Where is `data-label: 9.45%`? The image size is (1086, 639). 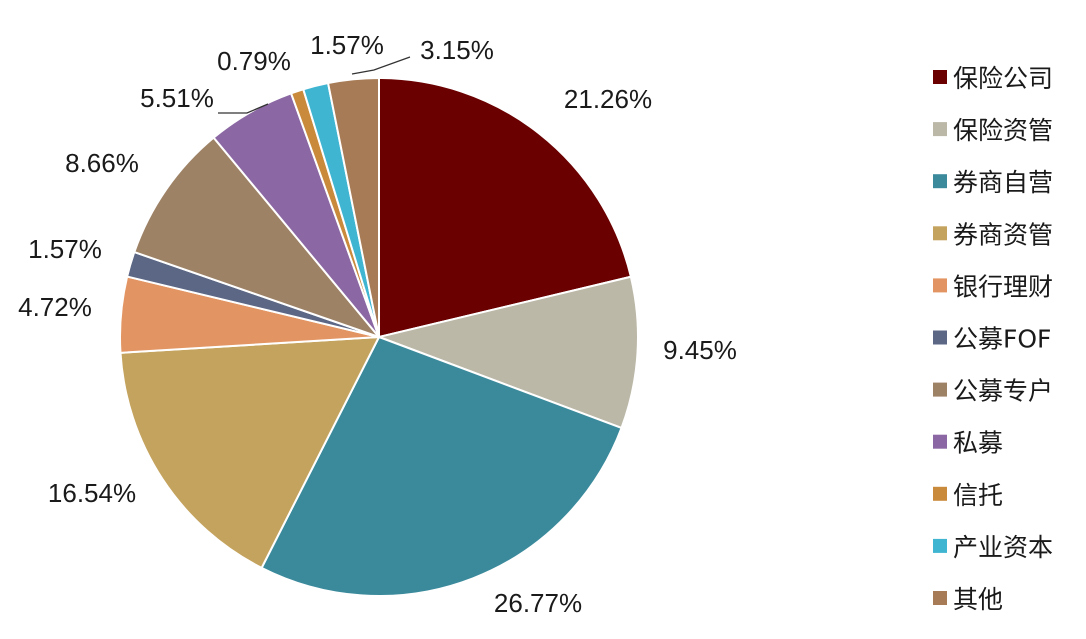 data-label: 9.45% is located at coordinates (700, 350).